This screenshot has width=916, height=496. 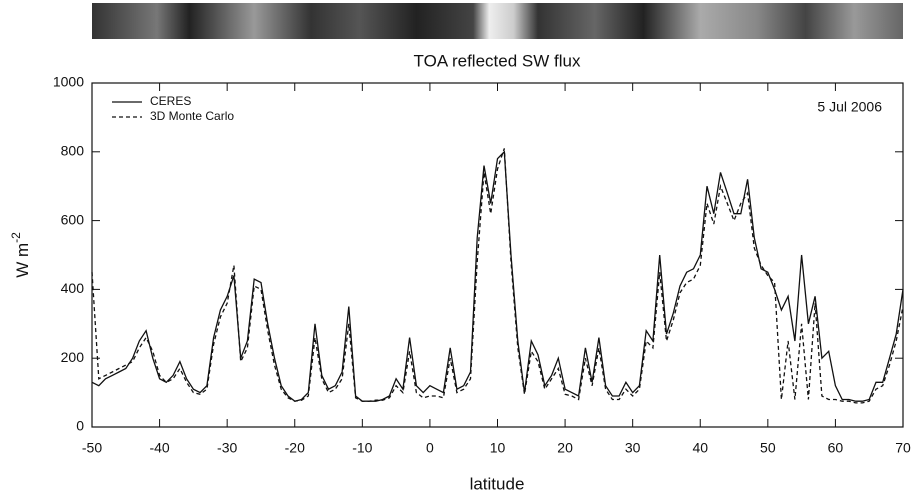 What do you see at coordinates (295, 448) in the screenshot?
I see `x-tick-label: -20` at bounding box center [295, 448].